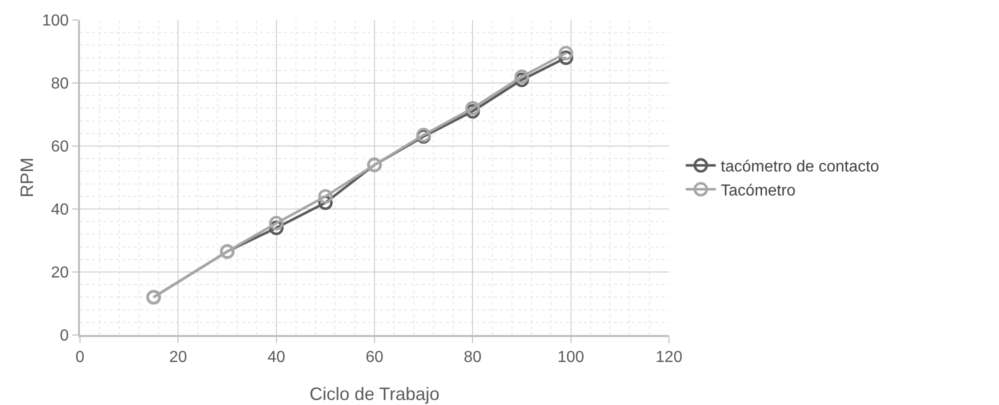  What do you see at coordinates (276, 357) in the screenshot?
I see `x-tick-label: 40` at bounding box center [276, 357].